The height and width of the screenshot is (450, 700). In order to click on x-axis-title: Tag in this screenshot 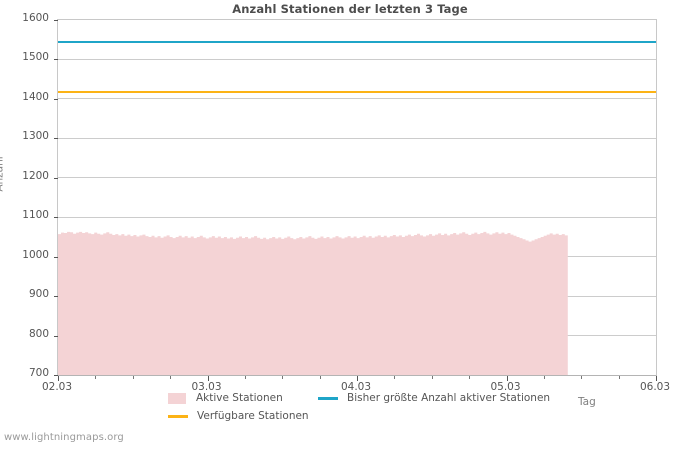, I will do `click(587, 402)`.